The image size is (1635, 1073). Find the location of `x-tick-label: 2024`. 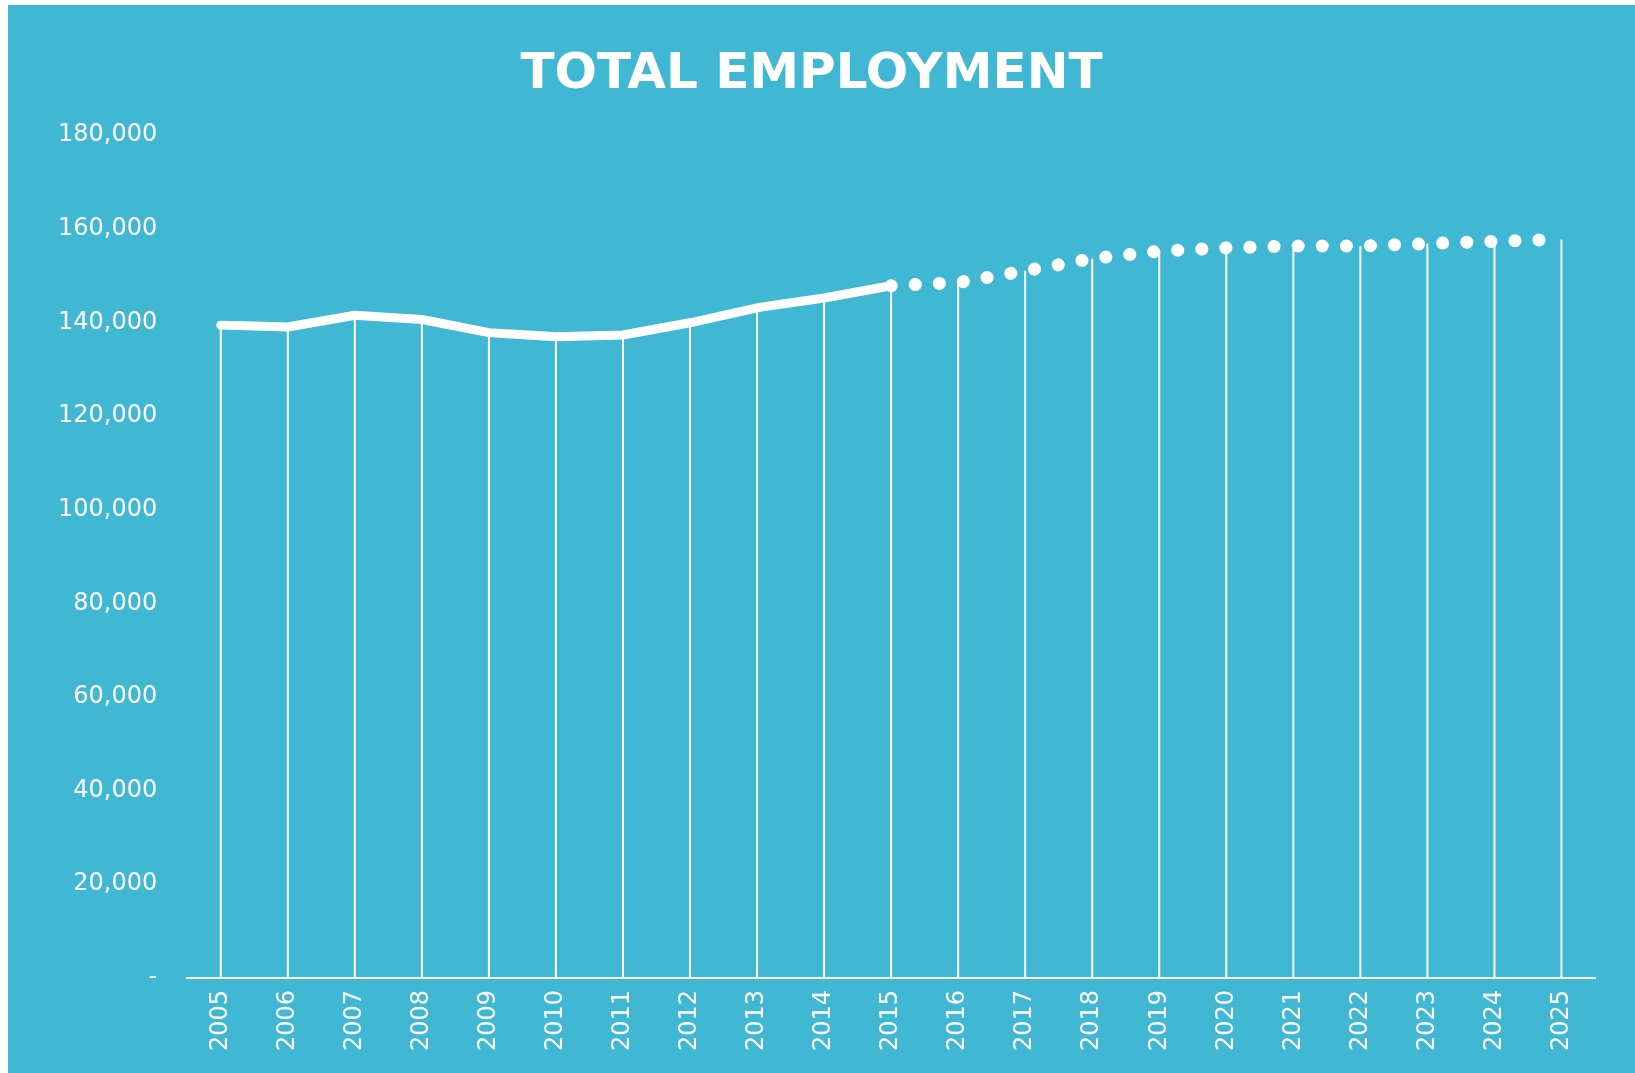

x-tick-label: 2024 is located at coordinates (1492, 1020).